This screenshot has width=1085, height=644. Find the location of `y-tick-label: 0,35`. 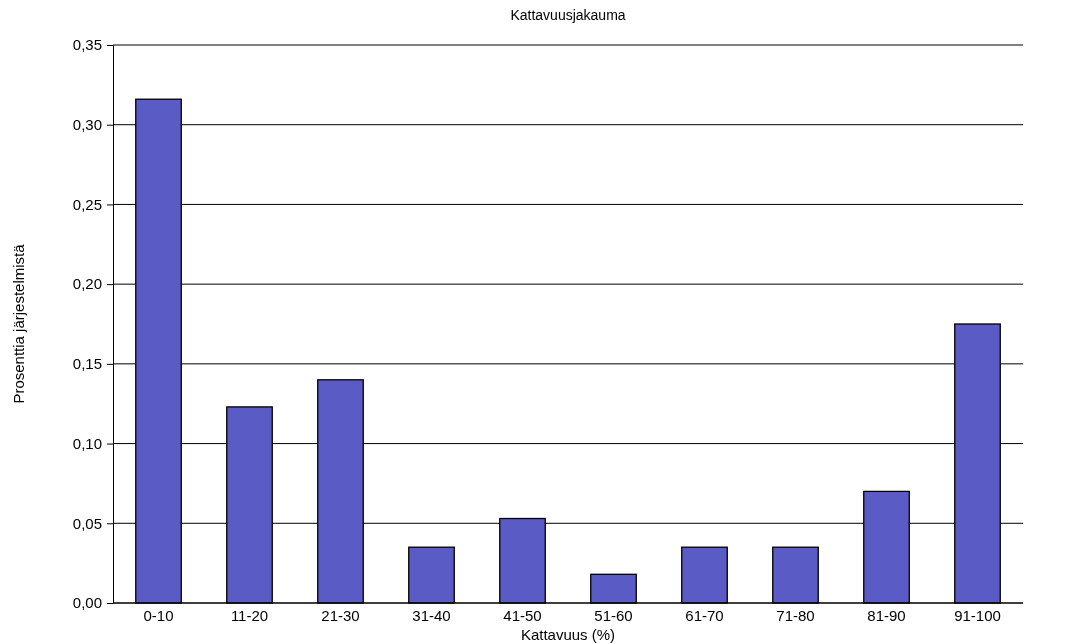

y-tick-label: 0,35 is located at coordinates (87, 45).